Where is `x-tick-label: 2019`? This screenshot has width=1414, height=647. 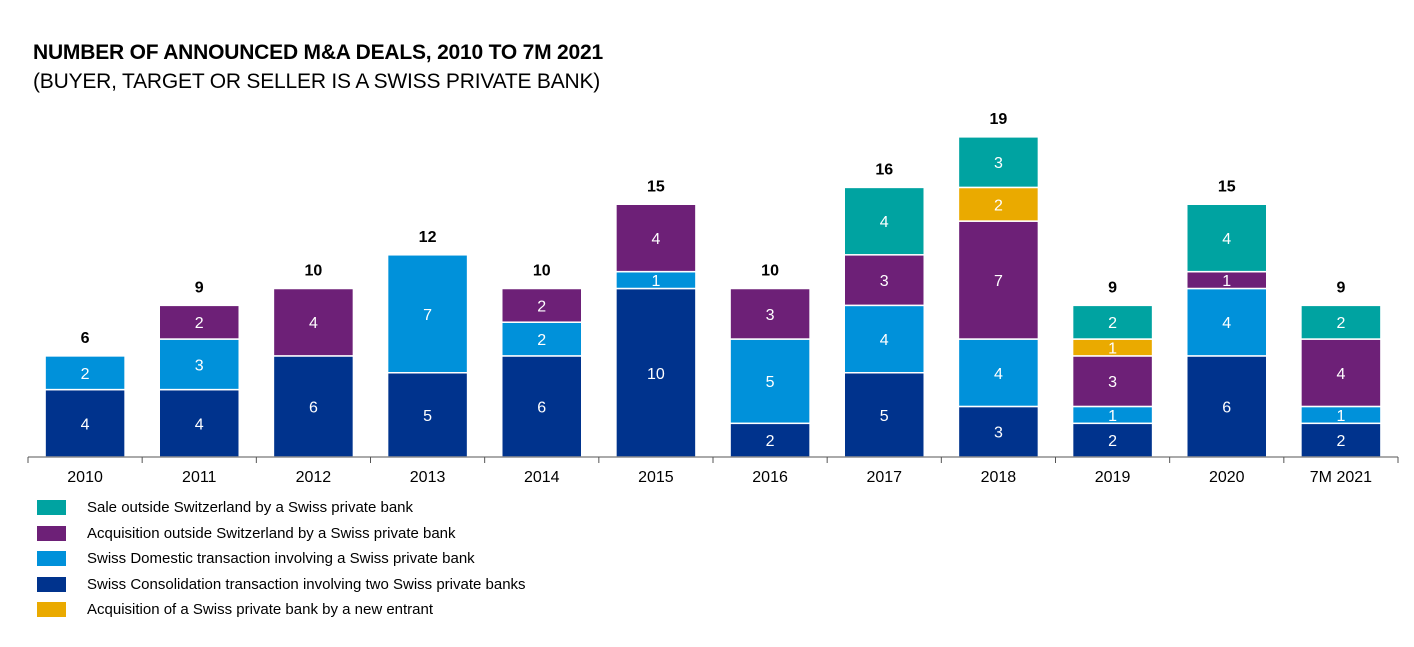 x-tick-label: 2019 is located at coordinates (1113, 477).